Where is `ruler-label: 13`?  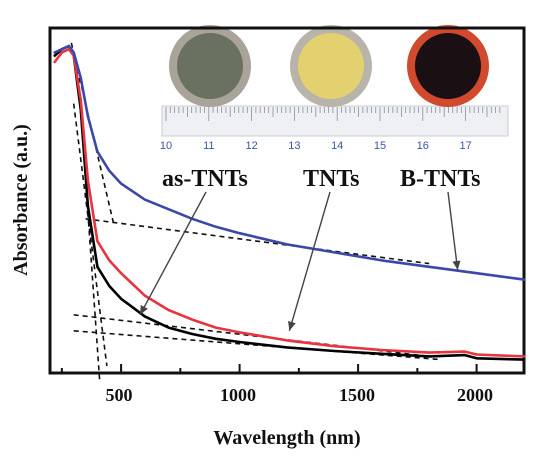 ruler-label: 13 is located at coordinates (294, 146).